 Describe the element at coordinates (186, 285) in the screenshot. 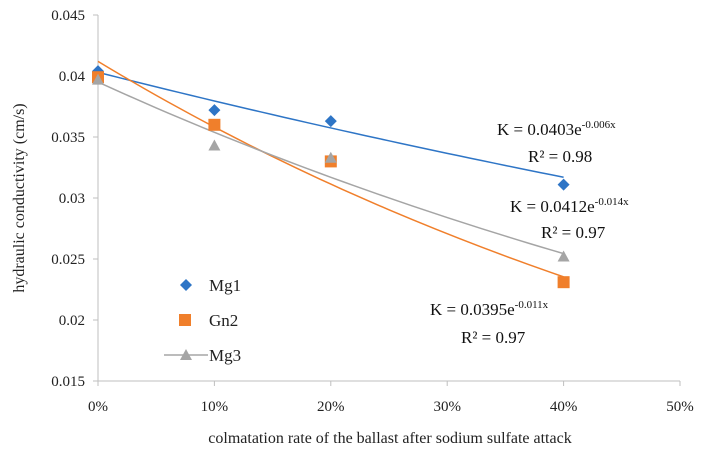

I see `legend-diamond-icon` at that location.